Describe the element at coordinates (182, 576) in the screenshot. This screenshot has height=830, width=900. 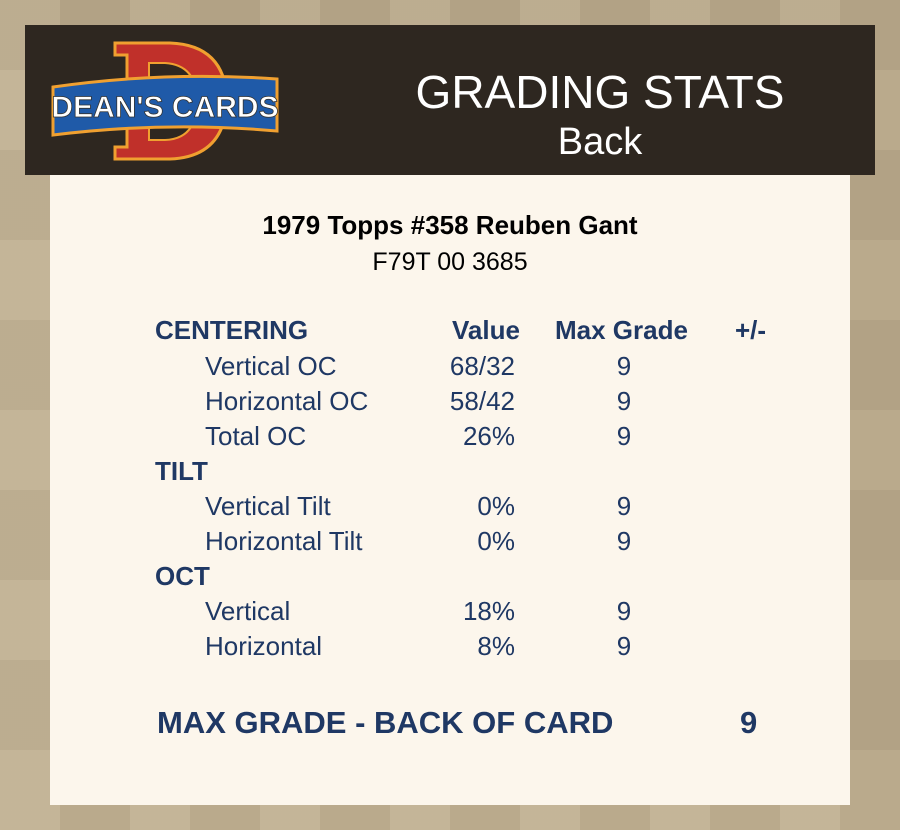
I see `section-title: OCT` at that location.